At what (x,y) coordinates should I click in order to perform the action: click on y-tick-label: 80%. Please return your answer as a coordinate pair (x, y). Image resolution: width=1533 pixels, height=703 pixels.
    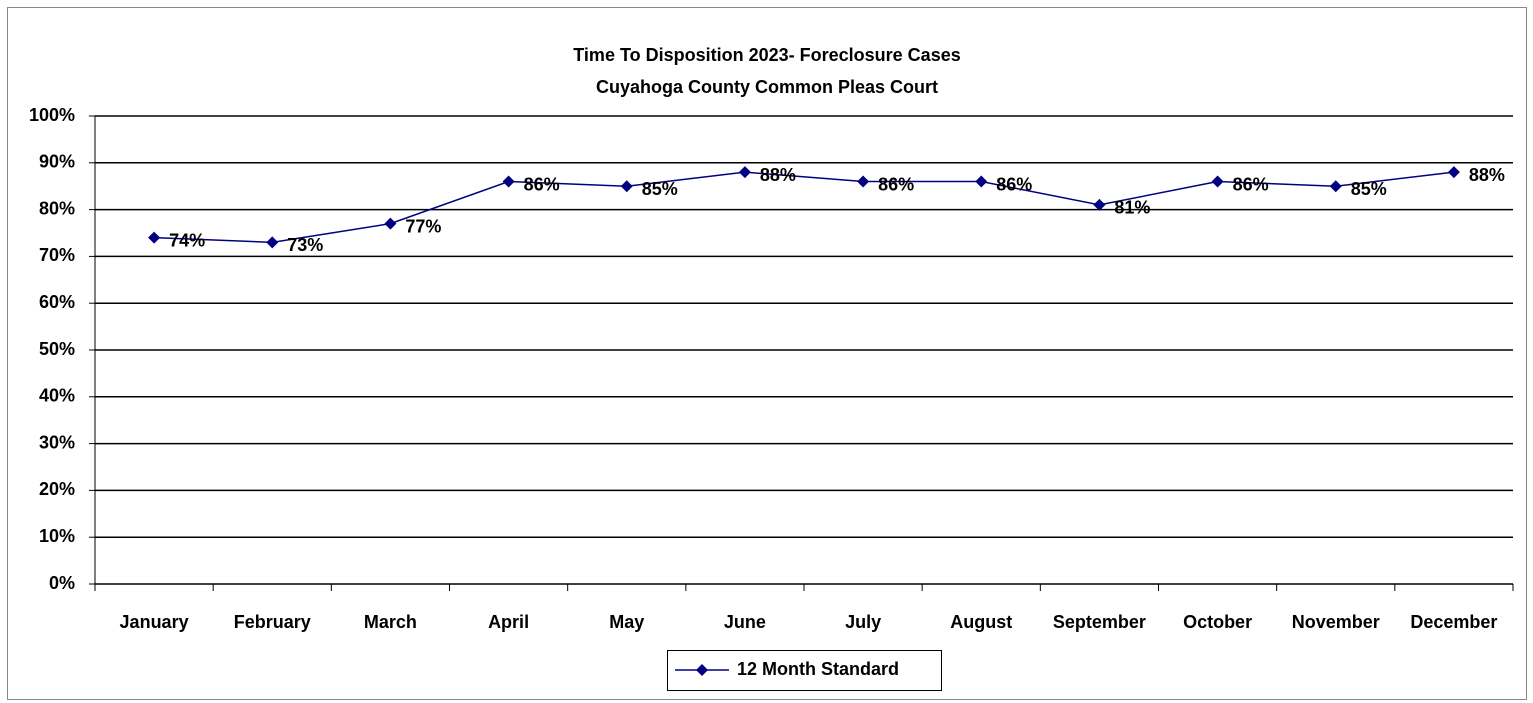
    Looking at the image, I should click on (57, 208).